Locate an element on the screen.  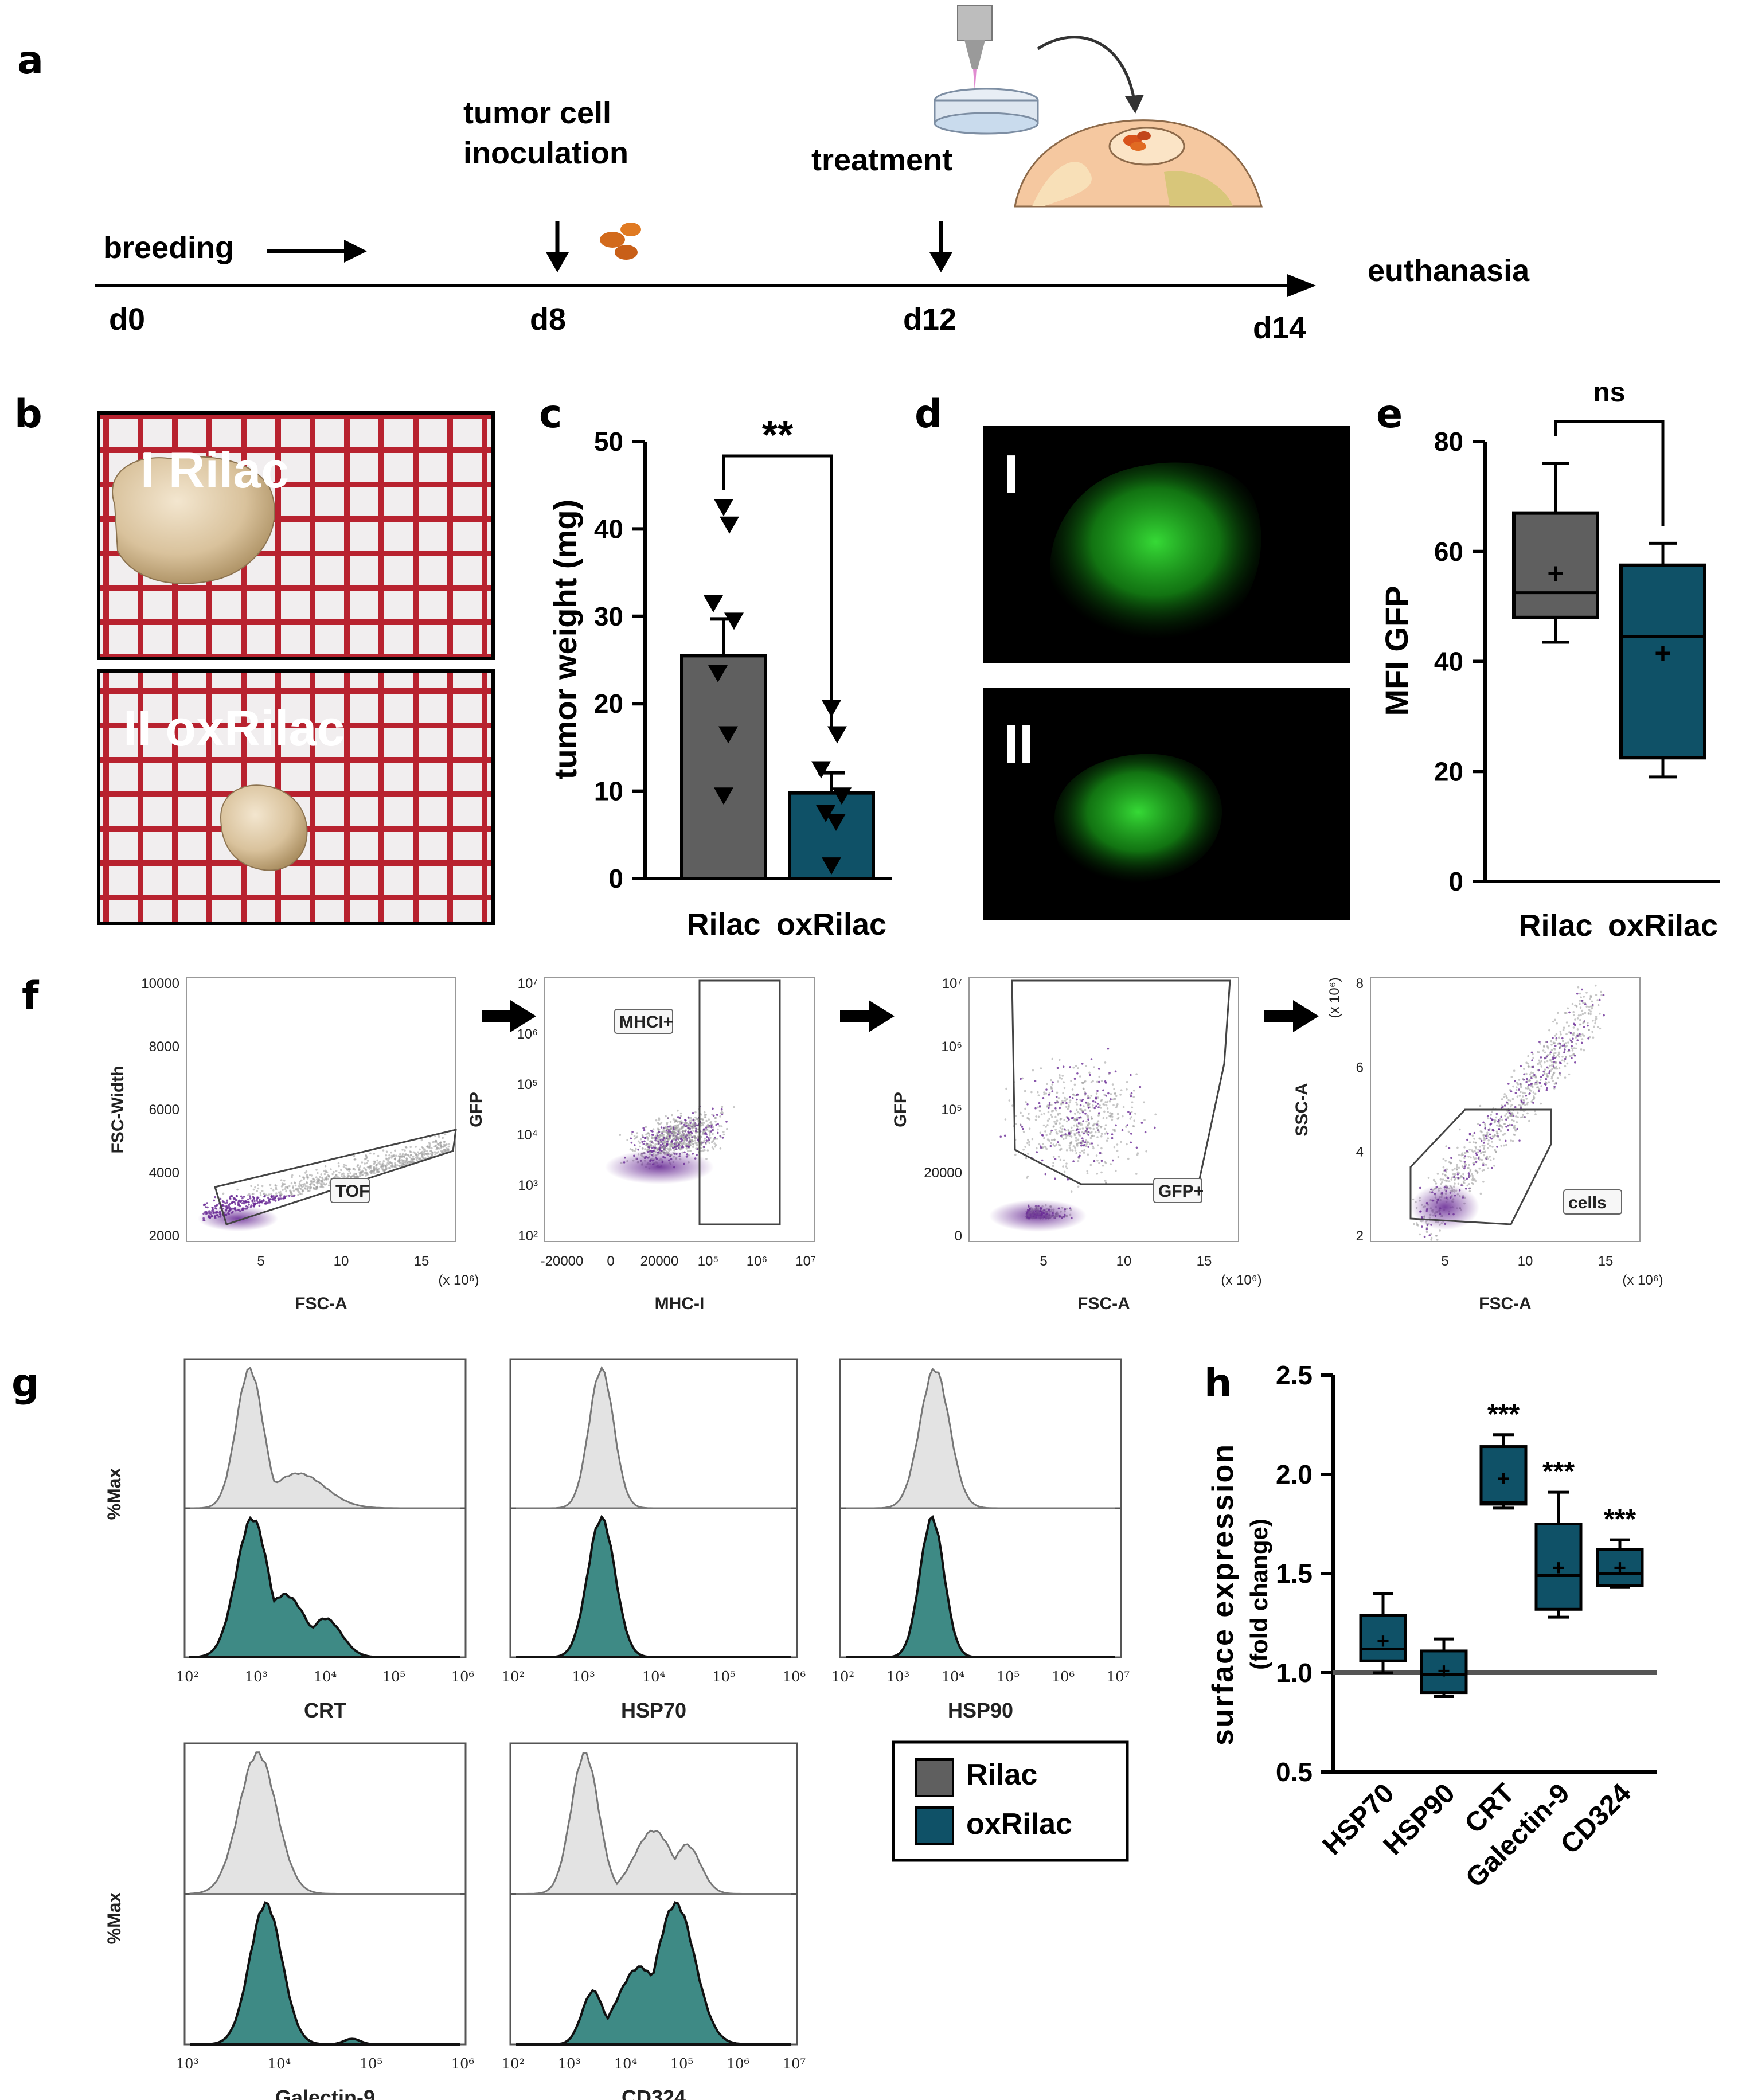
histogram-xtick-label: 10⁶ is located at coordinates (1063, 1677).